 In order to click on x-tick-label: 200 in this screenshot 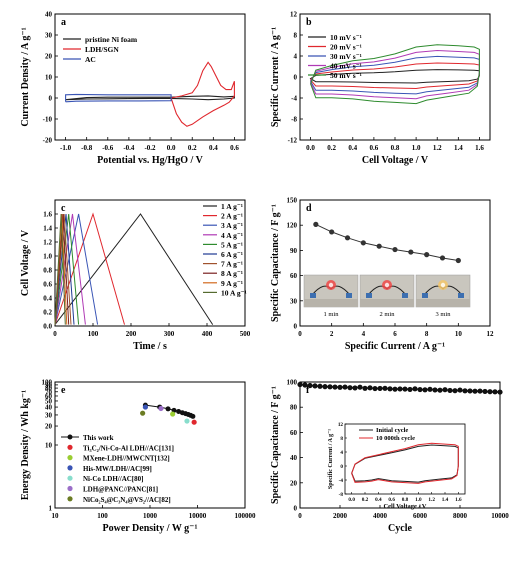, I will do `click(131, 334)`.